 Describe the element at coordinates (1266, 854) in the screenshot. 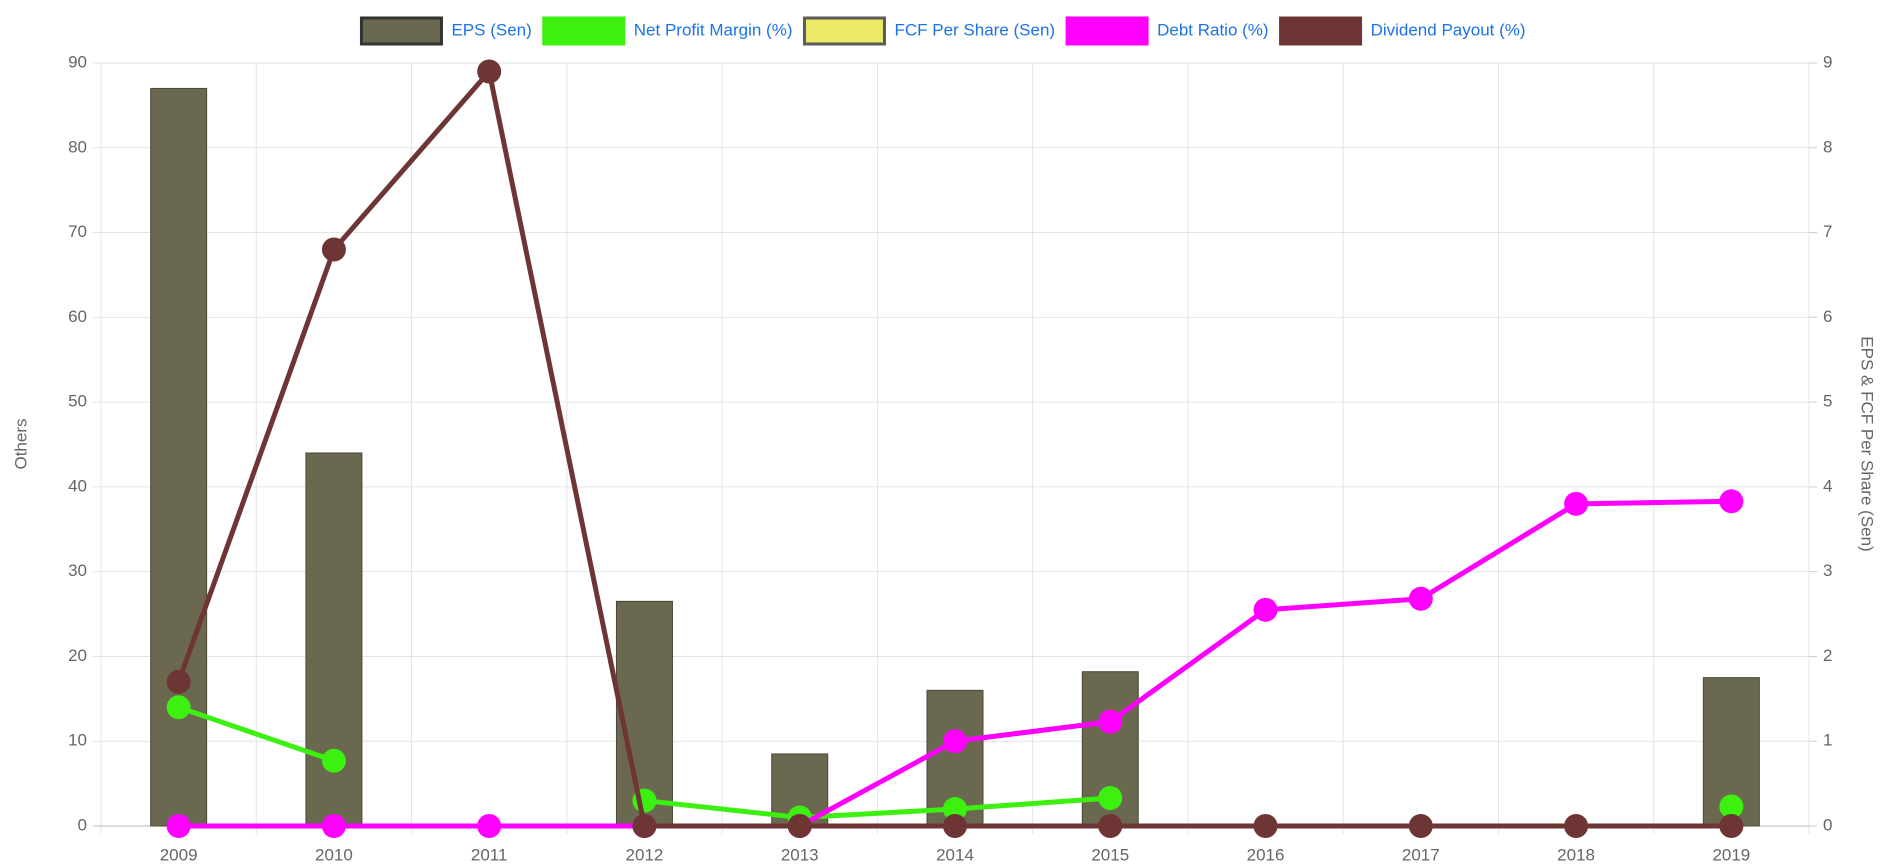

I see `x-tick-label: 2016` at that location.